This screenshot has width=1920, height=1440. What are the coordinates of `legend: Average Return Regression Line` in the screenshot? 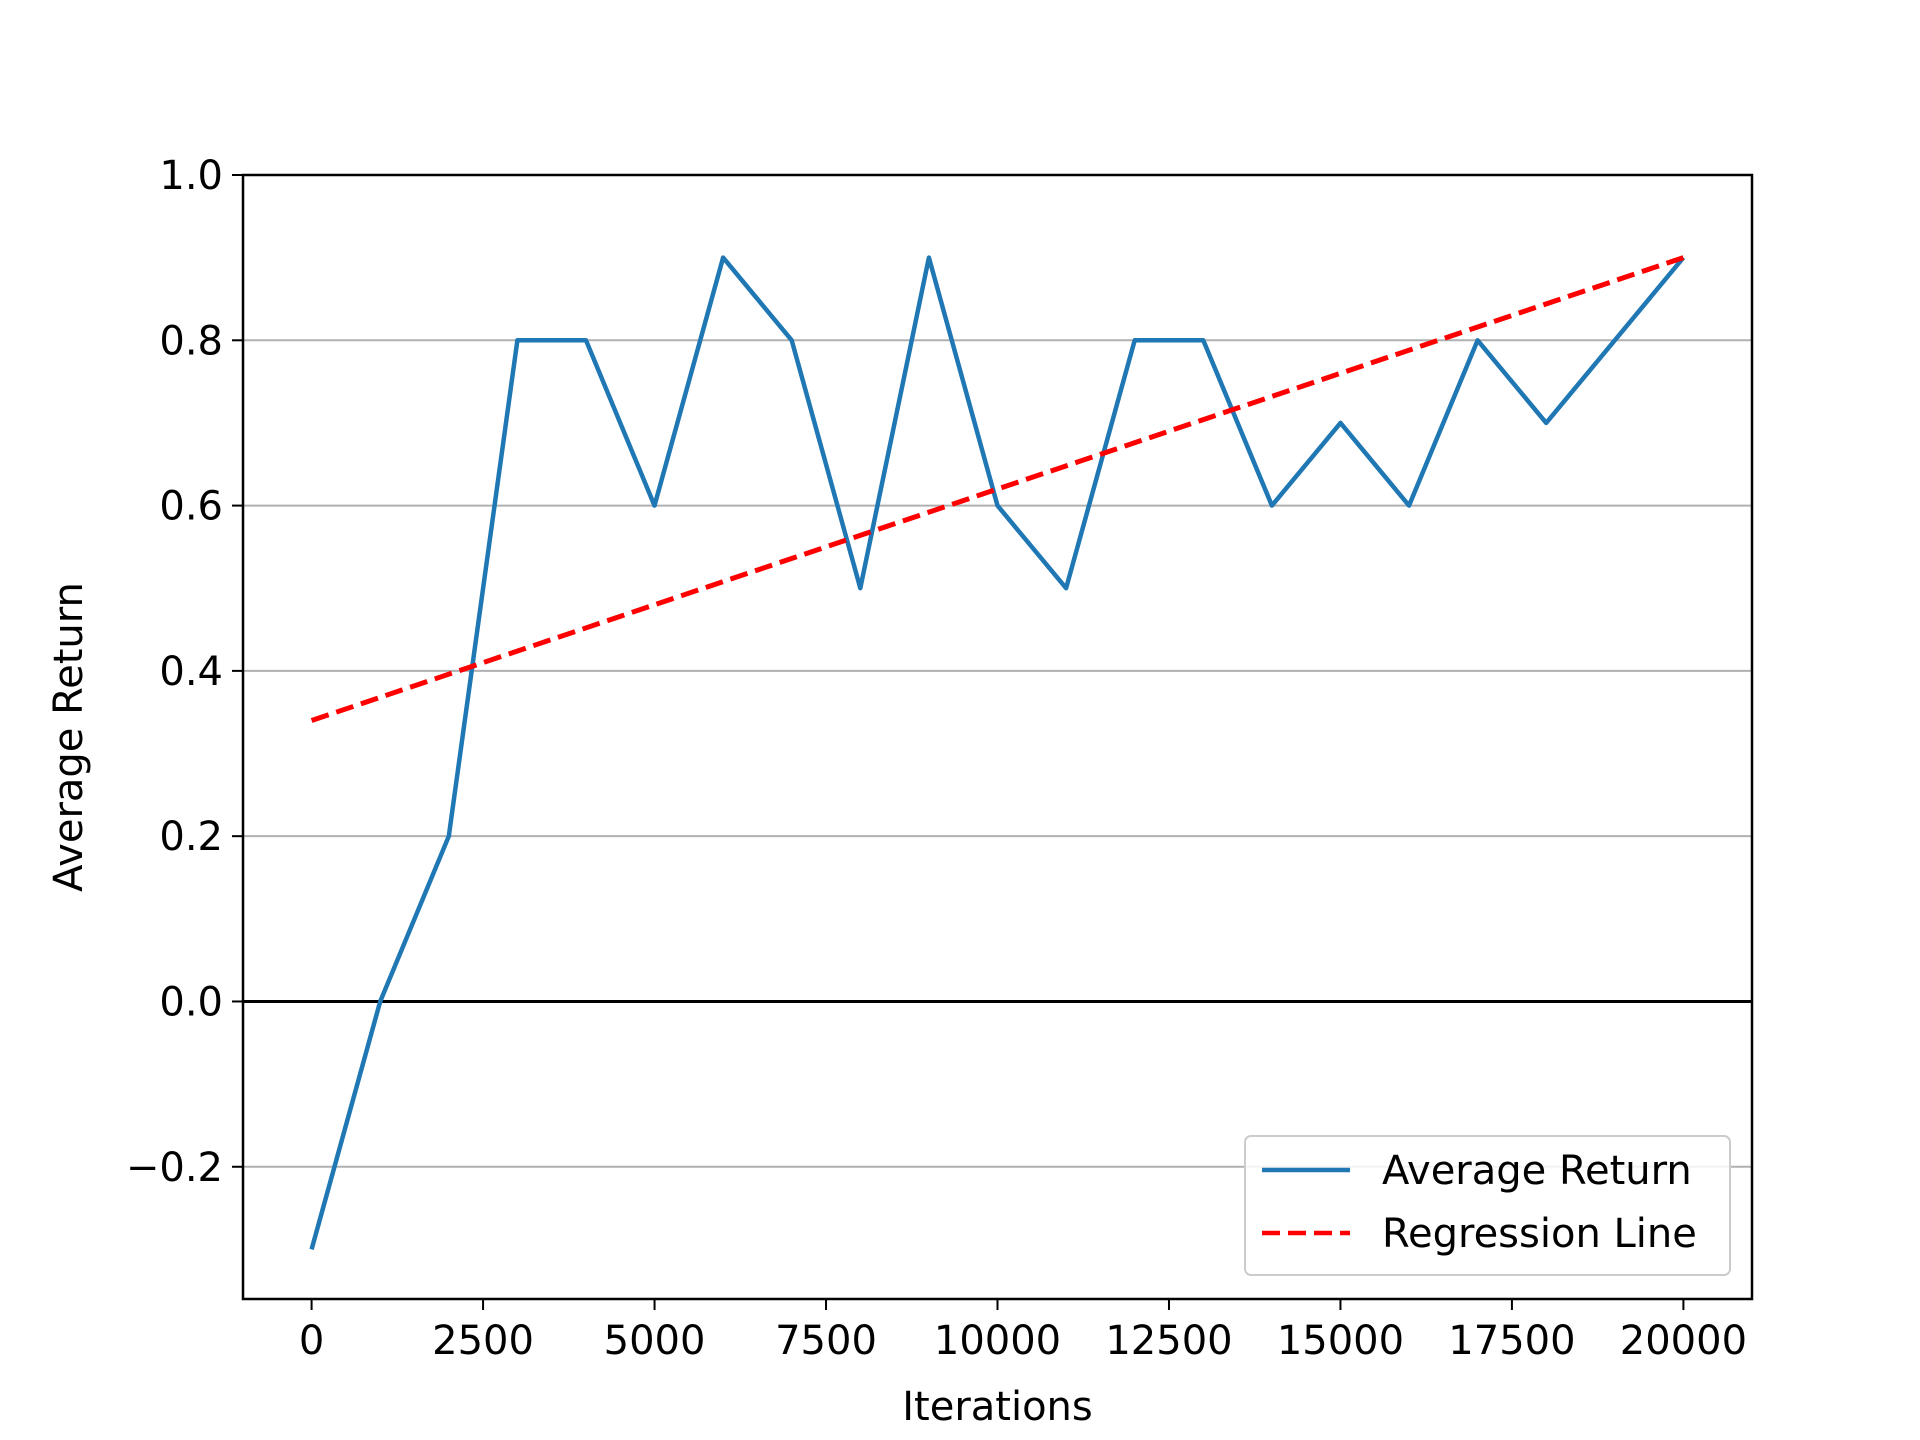 It's located at (1487, 1205).